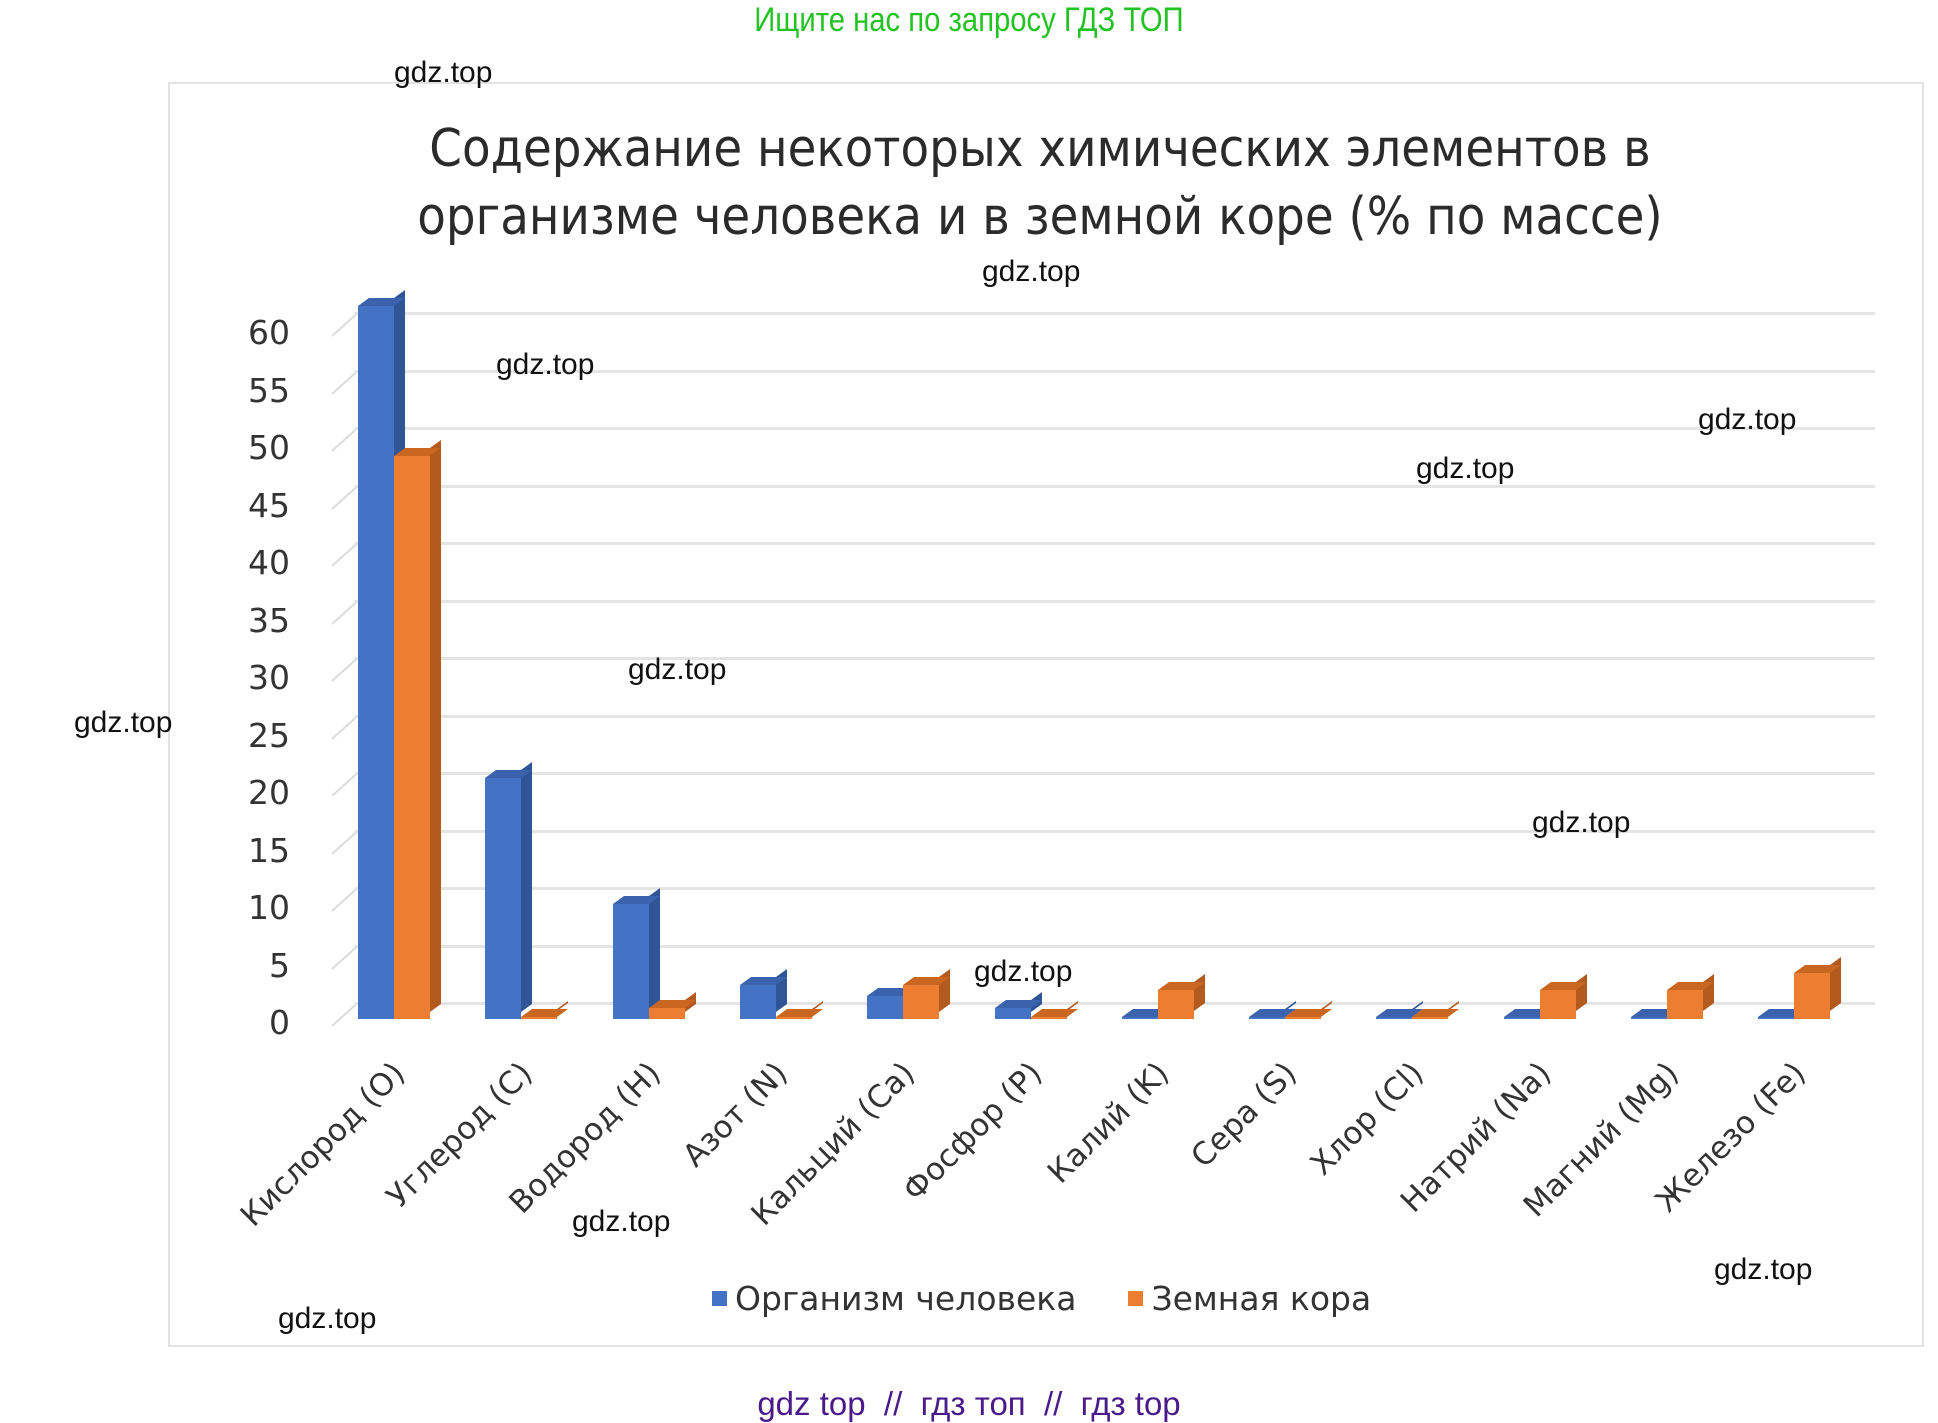  I want to click on y-tick-label: 0, so click(279, 1022).